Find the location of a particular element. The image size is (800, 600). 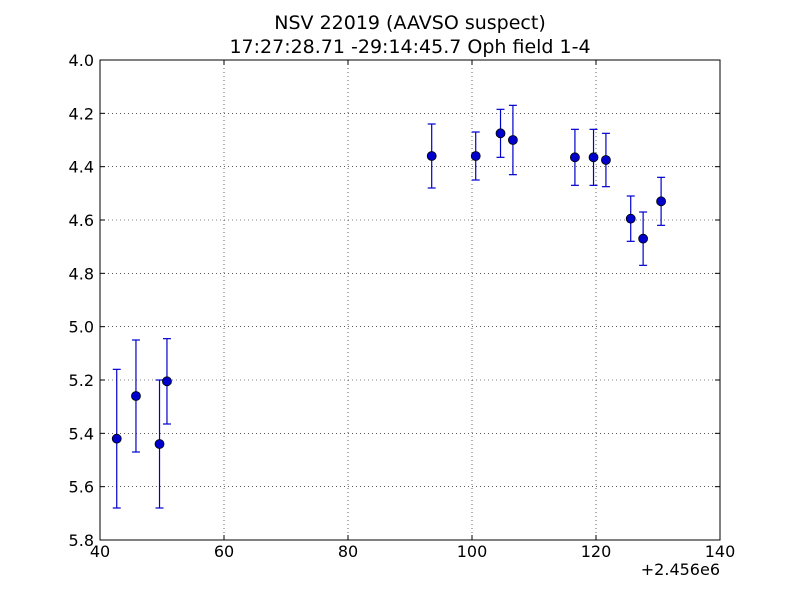

x-tick-label: 60 is located at coordinates (224, 551).